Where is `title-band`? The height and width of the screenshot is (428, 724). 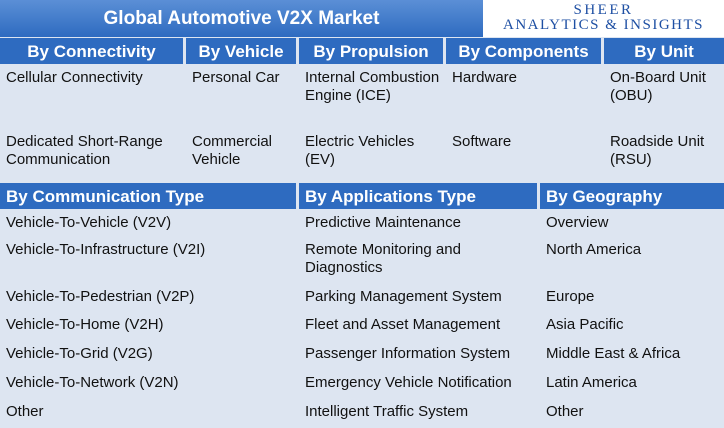
title-band is located at coordinates (241, 18).